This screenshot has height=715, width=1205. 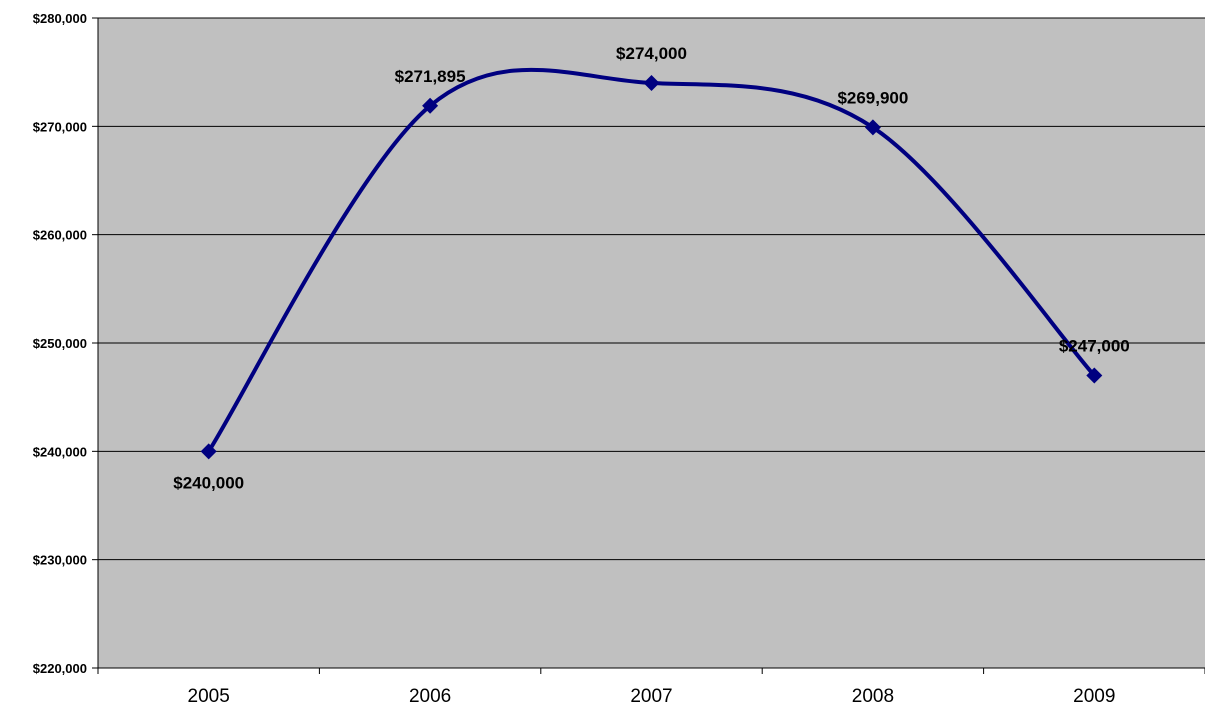 I want to click on x-tick-label: 2005, so click(x=209, y=696).